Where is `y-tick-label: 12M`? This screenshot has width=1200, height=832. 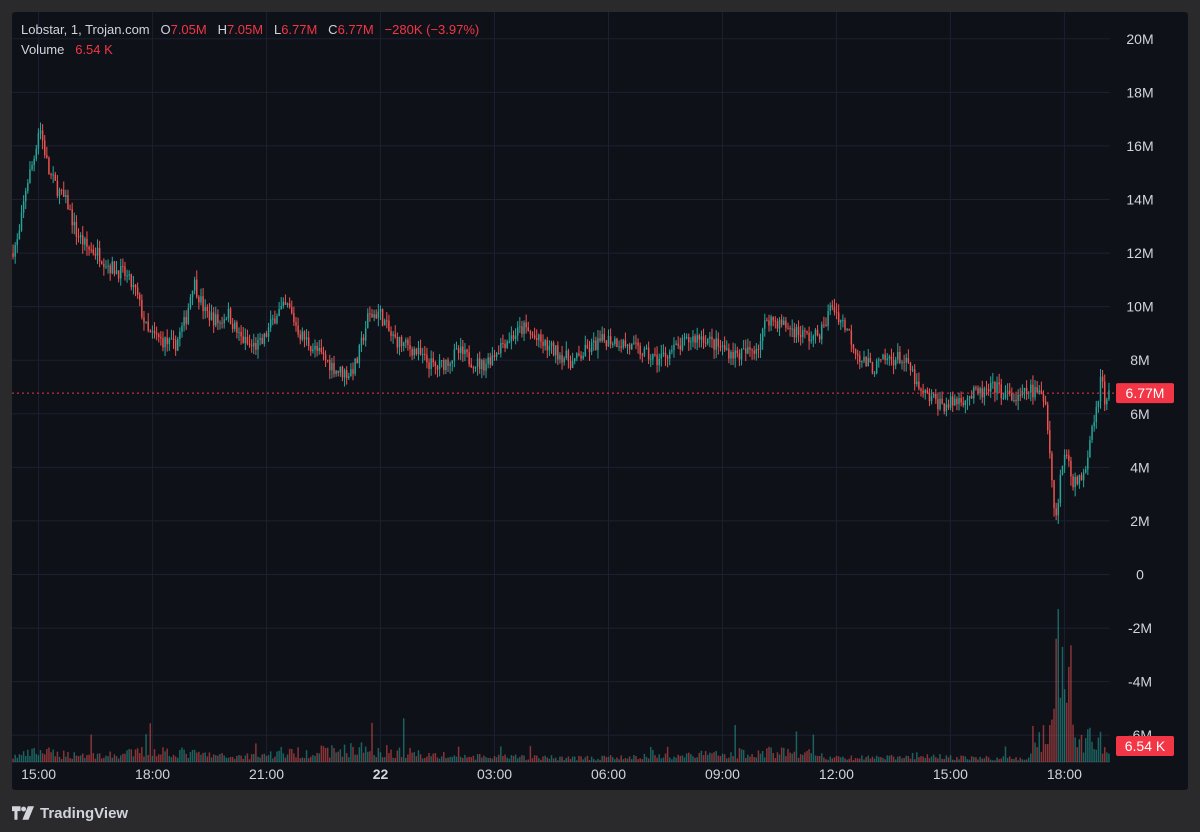 y-tick-label: 12M is located at coordinates (1139, 253).